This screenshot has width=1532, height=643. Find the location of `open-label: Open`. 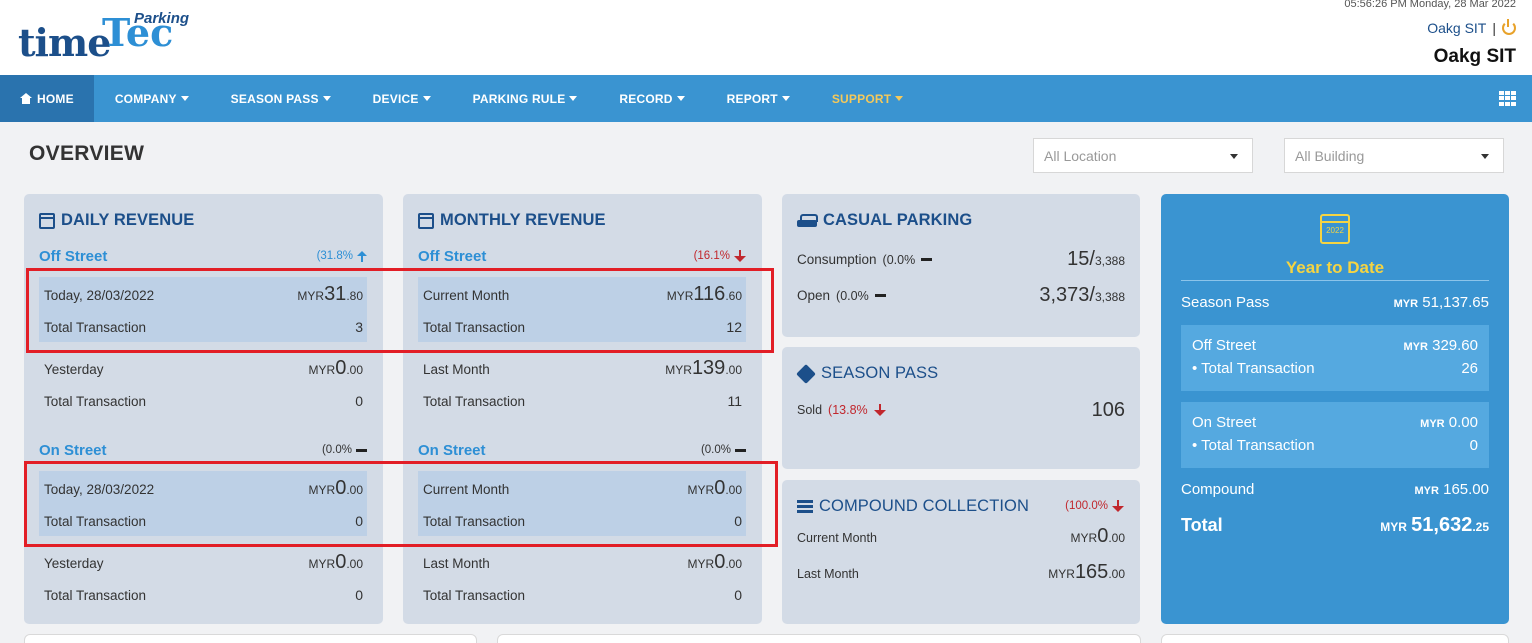

open-label: Open is located at coordinates (814, 295).